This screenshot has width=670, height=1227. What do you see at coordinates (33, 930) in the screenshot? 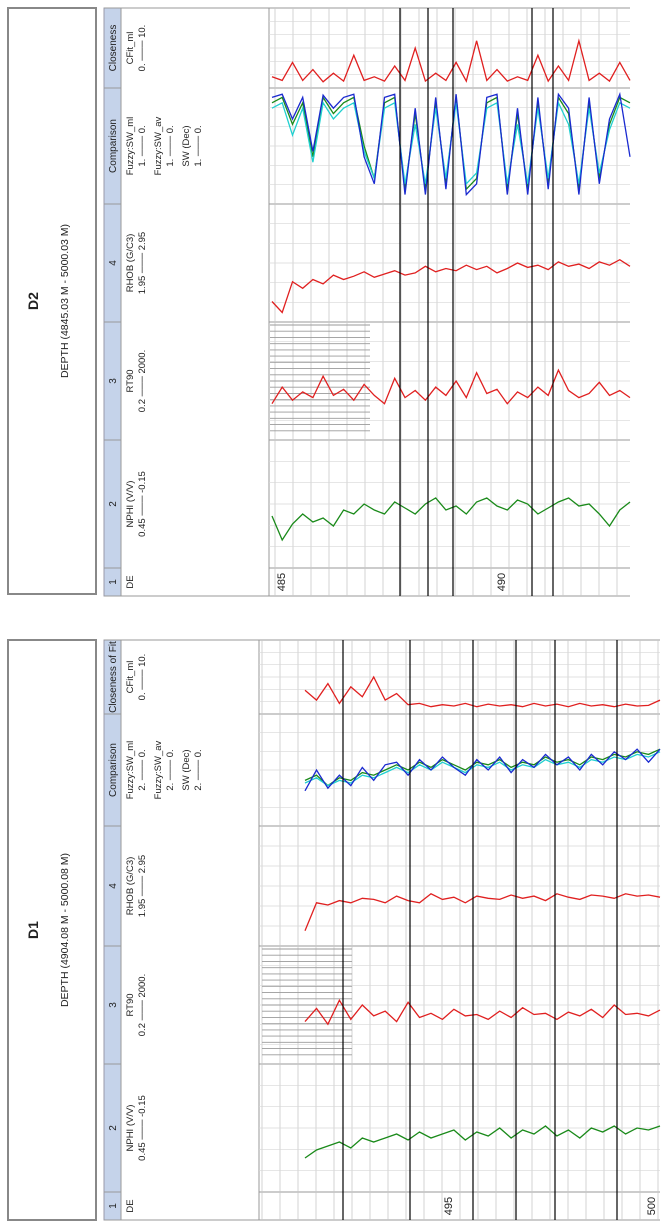
I see `panel-title: D1` at bounding box center [33, 930].